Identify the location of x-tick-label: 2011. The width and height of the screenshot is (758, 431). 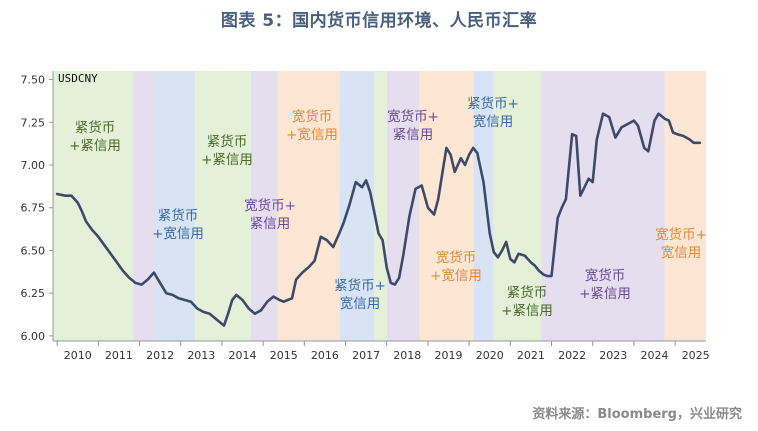
(119, 355).